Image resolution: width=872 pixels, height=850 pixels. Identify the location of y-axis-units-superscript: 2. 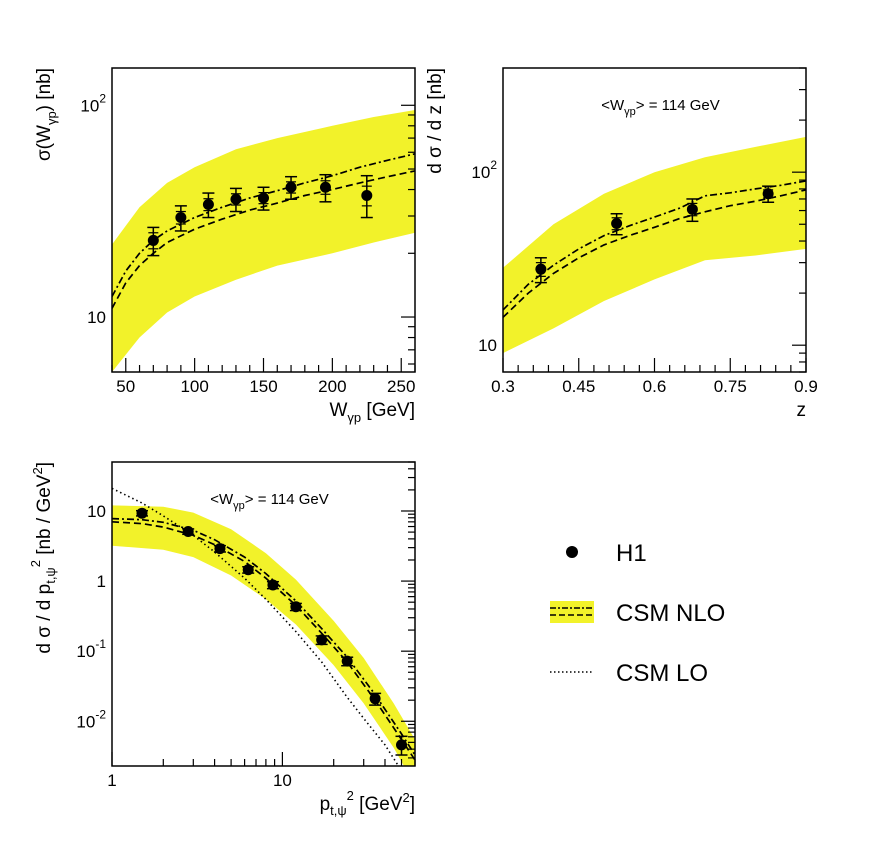
(37, 470).